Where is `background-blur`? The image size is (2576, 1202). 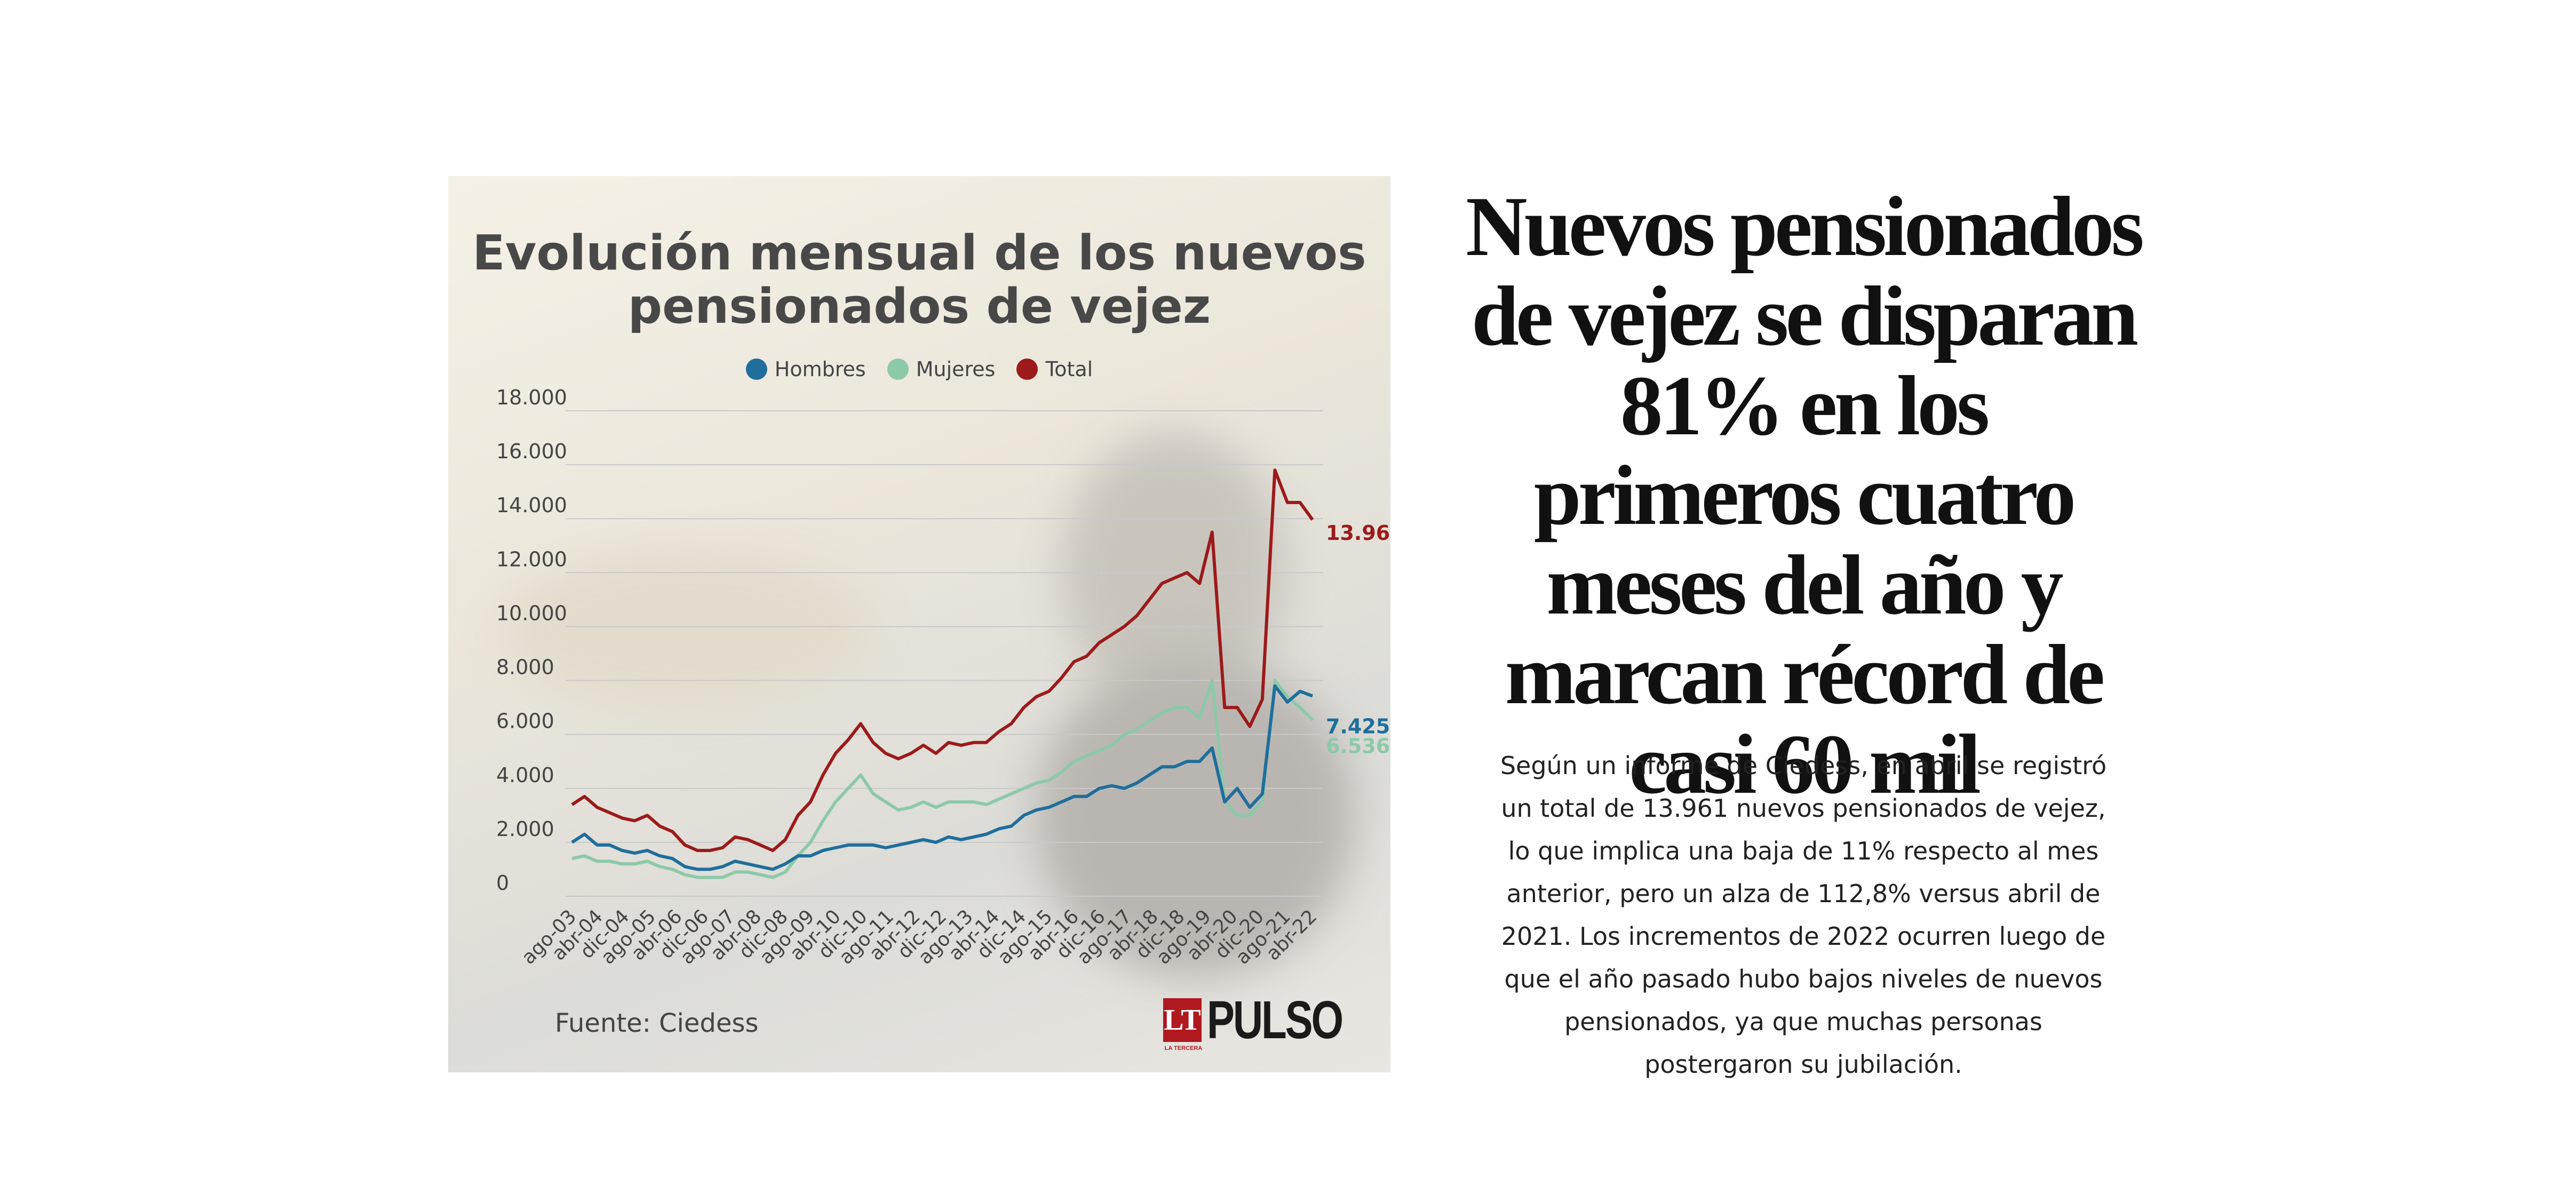
background-blur is located at coordinates (688, 630).